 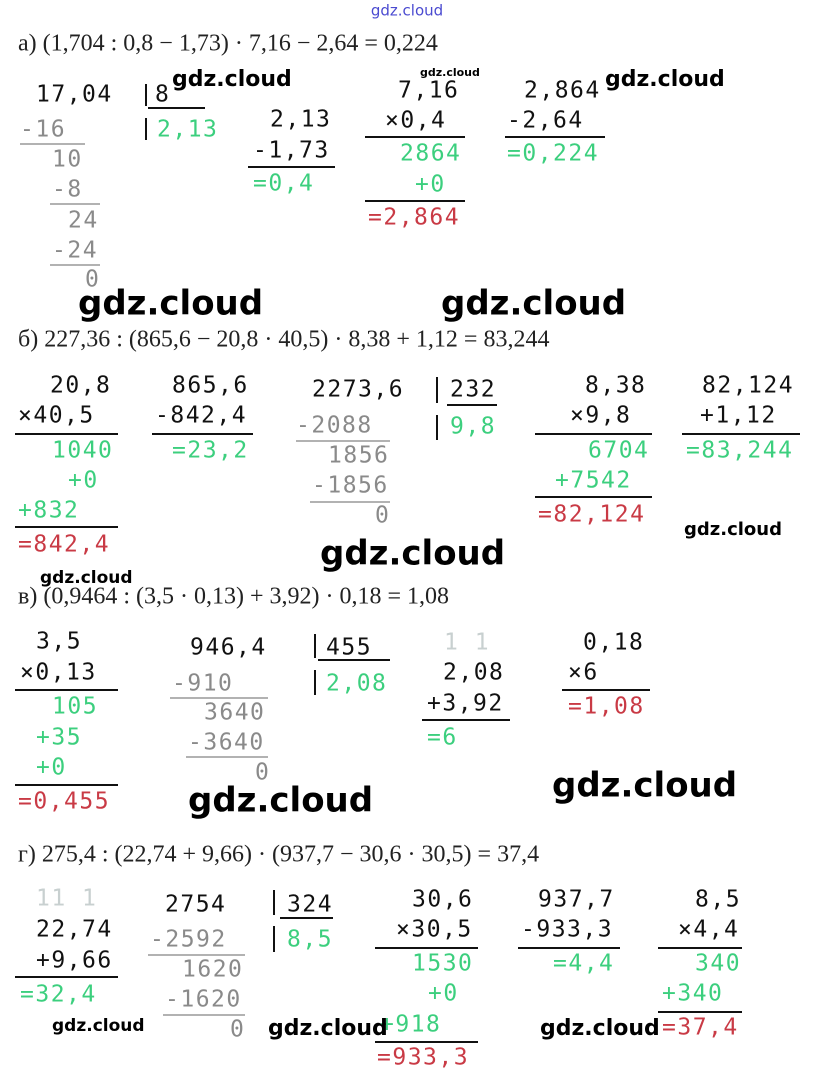 I want to click on calc-text: 30,6, so click(x=442, y=900).